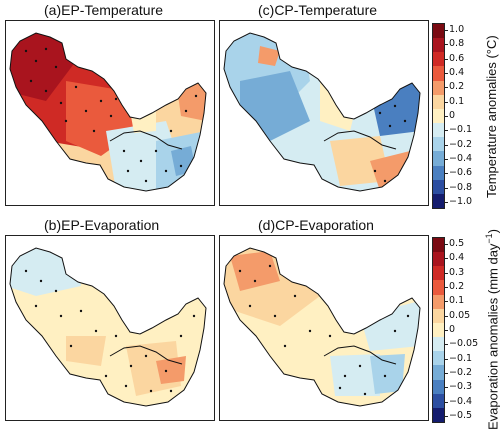 This screenshot has width=500, height=433. What do you see at coordinates (102, 225) in the screenshot?
I see `panel-b-title: (b)EP-Evaporation` at bounding box center [102, 225].